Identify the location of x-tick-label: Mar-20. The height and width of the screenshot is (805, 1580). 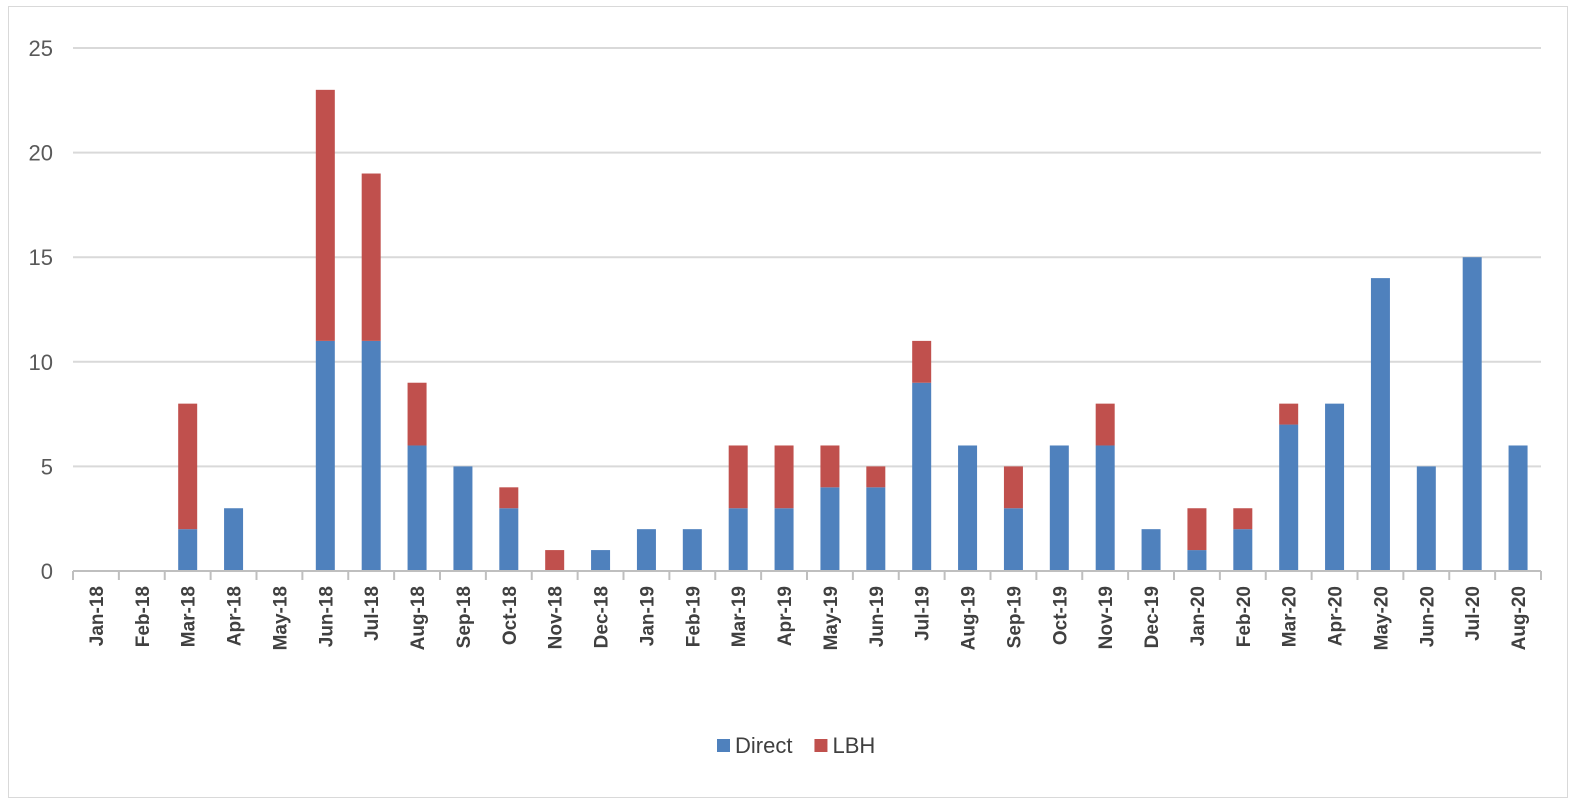
(1290, 616).